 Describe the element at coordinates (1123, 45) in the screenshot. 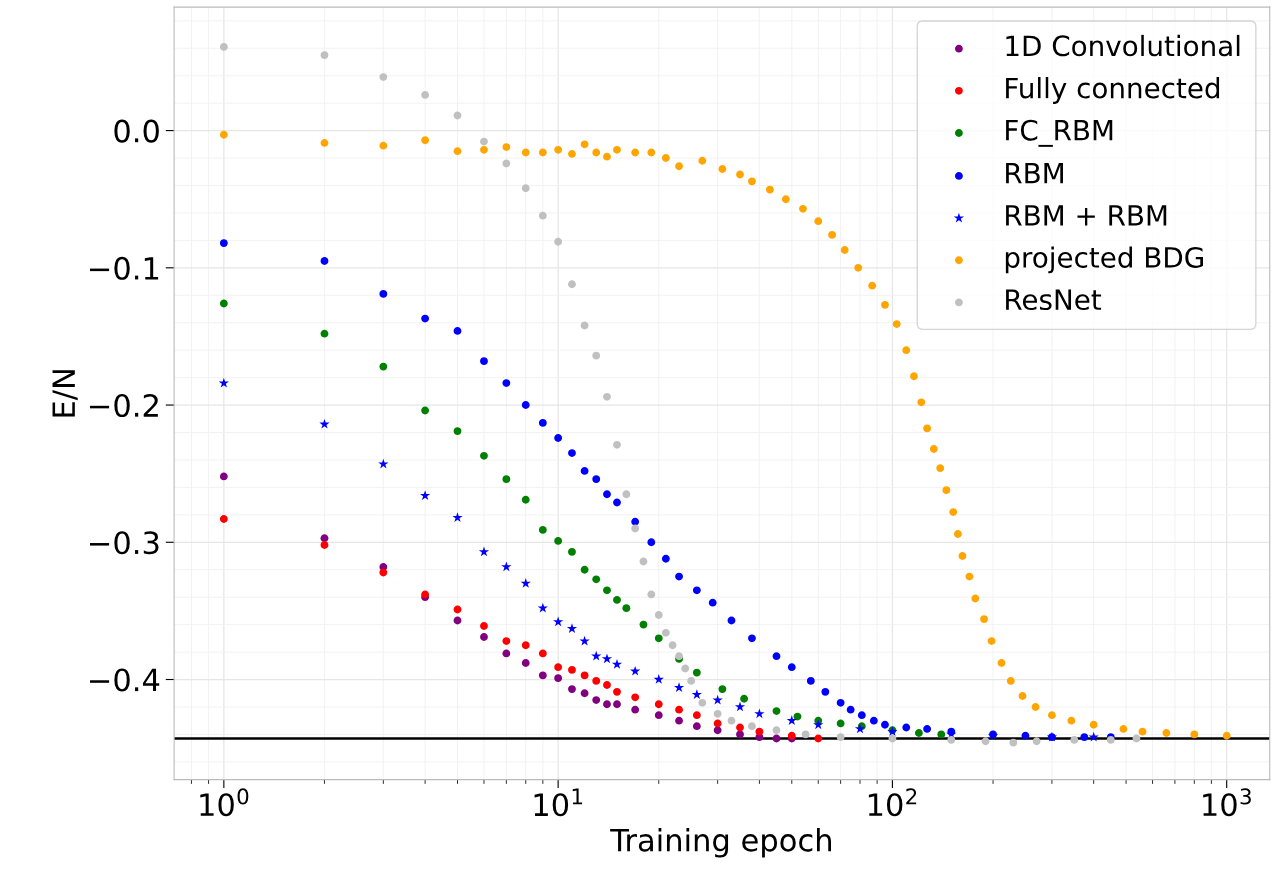

I see `legend-label: 1D Convolutional` at that location.